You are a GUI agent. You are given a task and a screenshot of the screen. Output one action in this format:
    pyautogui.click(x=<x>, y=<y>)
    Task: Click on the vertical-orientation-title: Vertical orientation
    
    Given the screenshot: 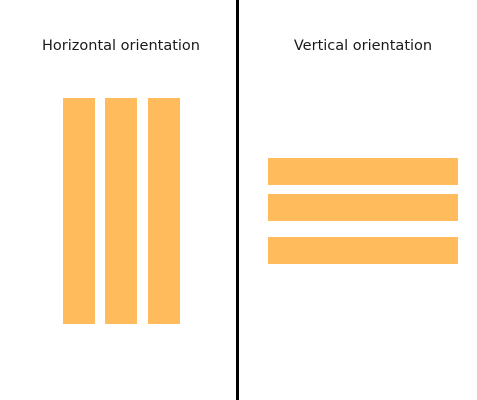 What is the action you would take?
    pyautogui.click(x=363, y=46)
    